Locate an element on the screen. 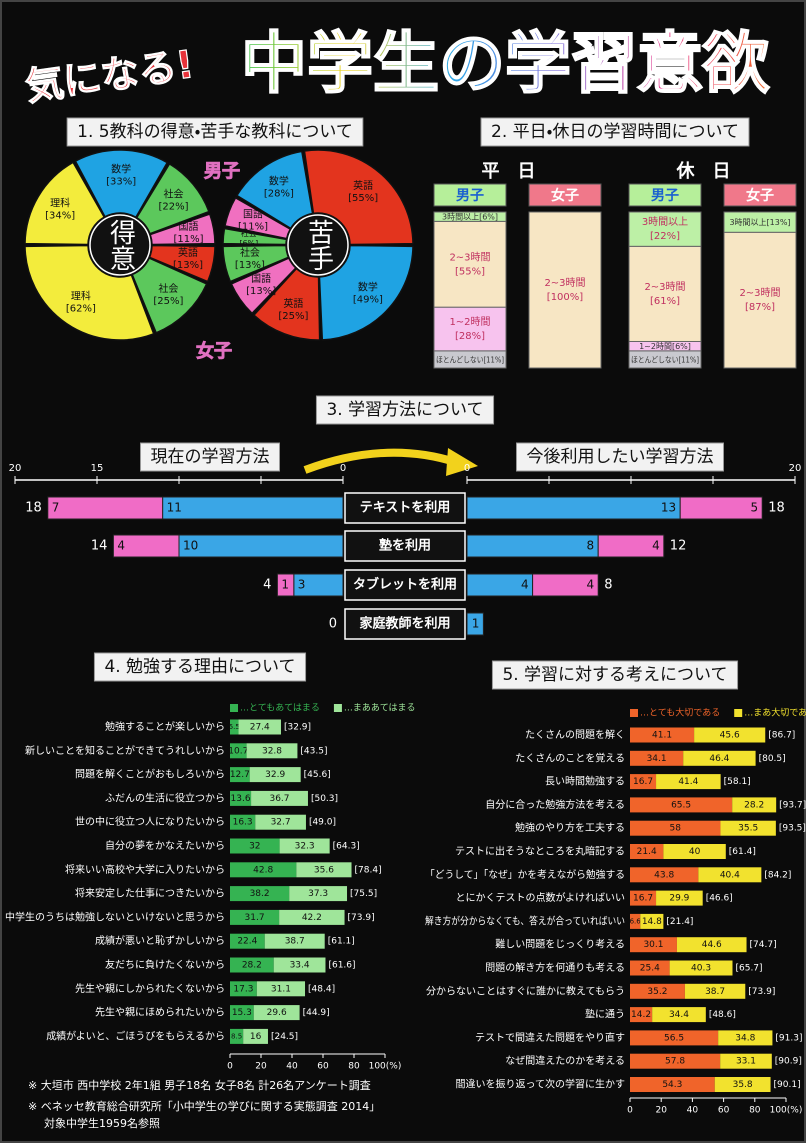 This screenshot has height=1143, width=806. bar-label: 33.4 is located at coordinates (300, 966).